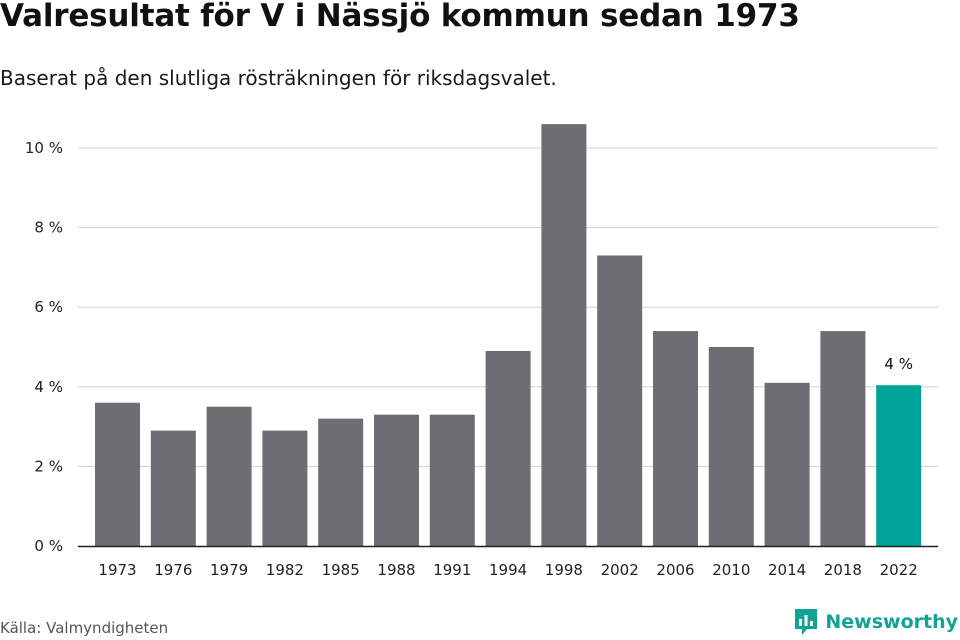  I want to click on y-tick-label: 10 %, so click(44, 148).